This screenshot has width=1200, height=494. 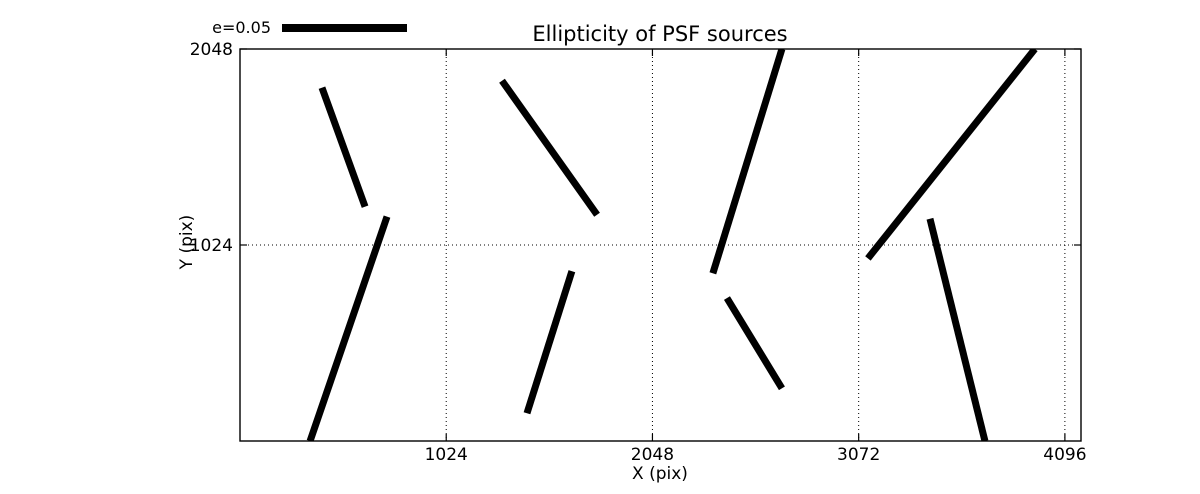 What do you see at coordinates (211, 50) in the screenshot?
I see `y-tick-label: 2048` at bounding box center [211, 50].